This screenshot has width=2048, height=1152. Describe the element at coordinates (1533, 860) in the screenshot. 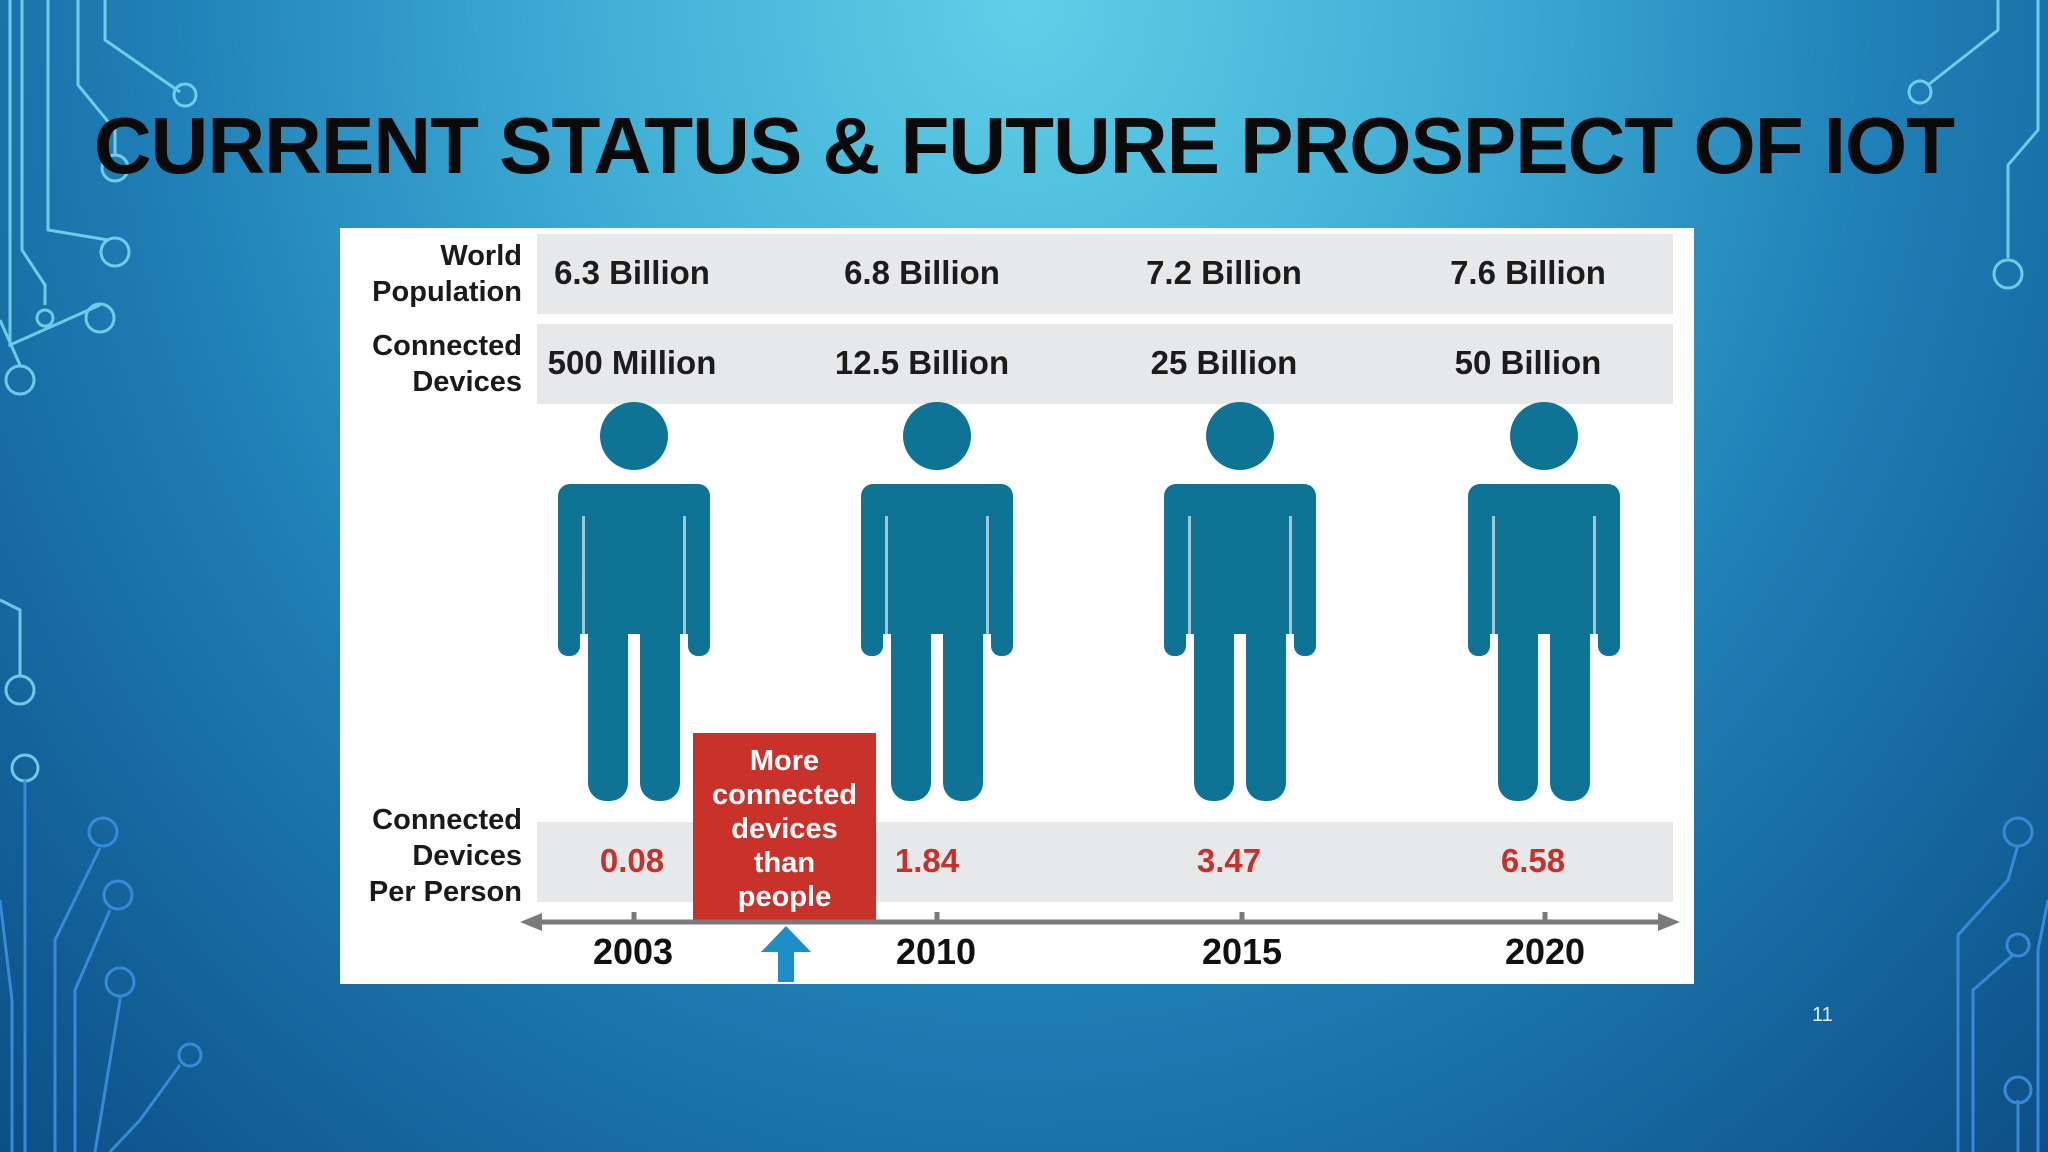

I see `ratio-2020: 6.58` at that location.